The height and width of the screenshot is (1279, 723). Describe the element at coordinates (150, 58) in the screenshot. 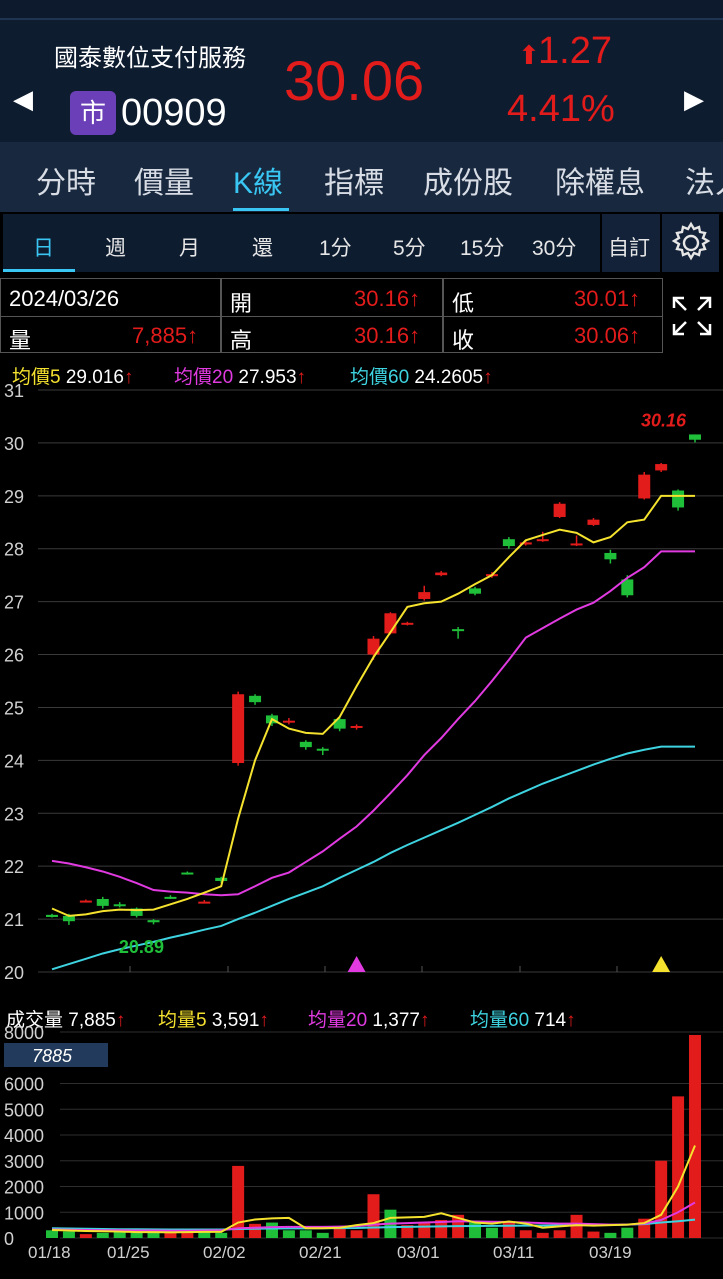

I see `stock-name: 國泰數位支付服務` at that location.